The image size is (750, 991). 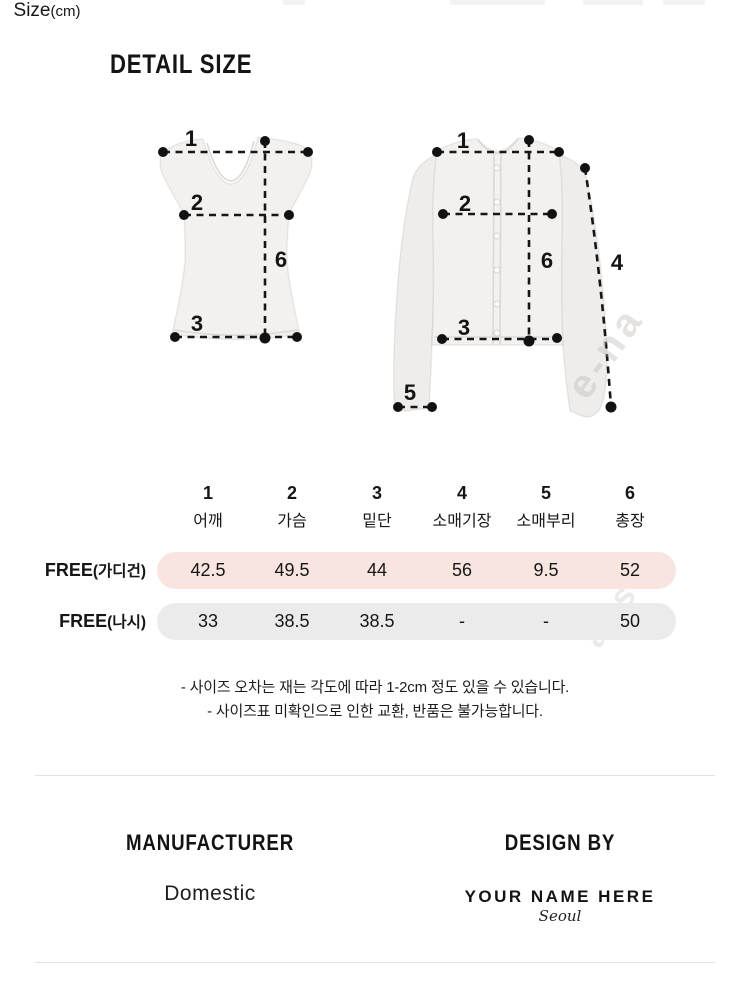 I want to click on row-pill-pink, so click(x=416, y=570).